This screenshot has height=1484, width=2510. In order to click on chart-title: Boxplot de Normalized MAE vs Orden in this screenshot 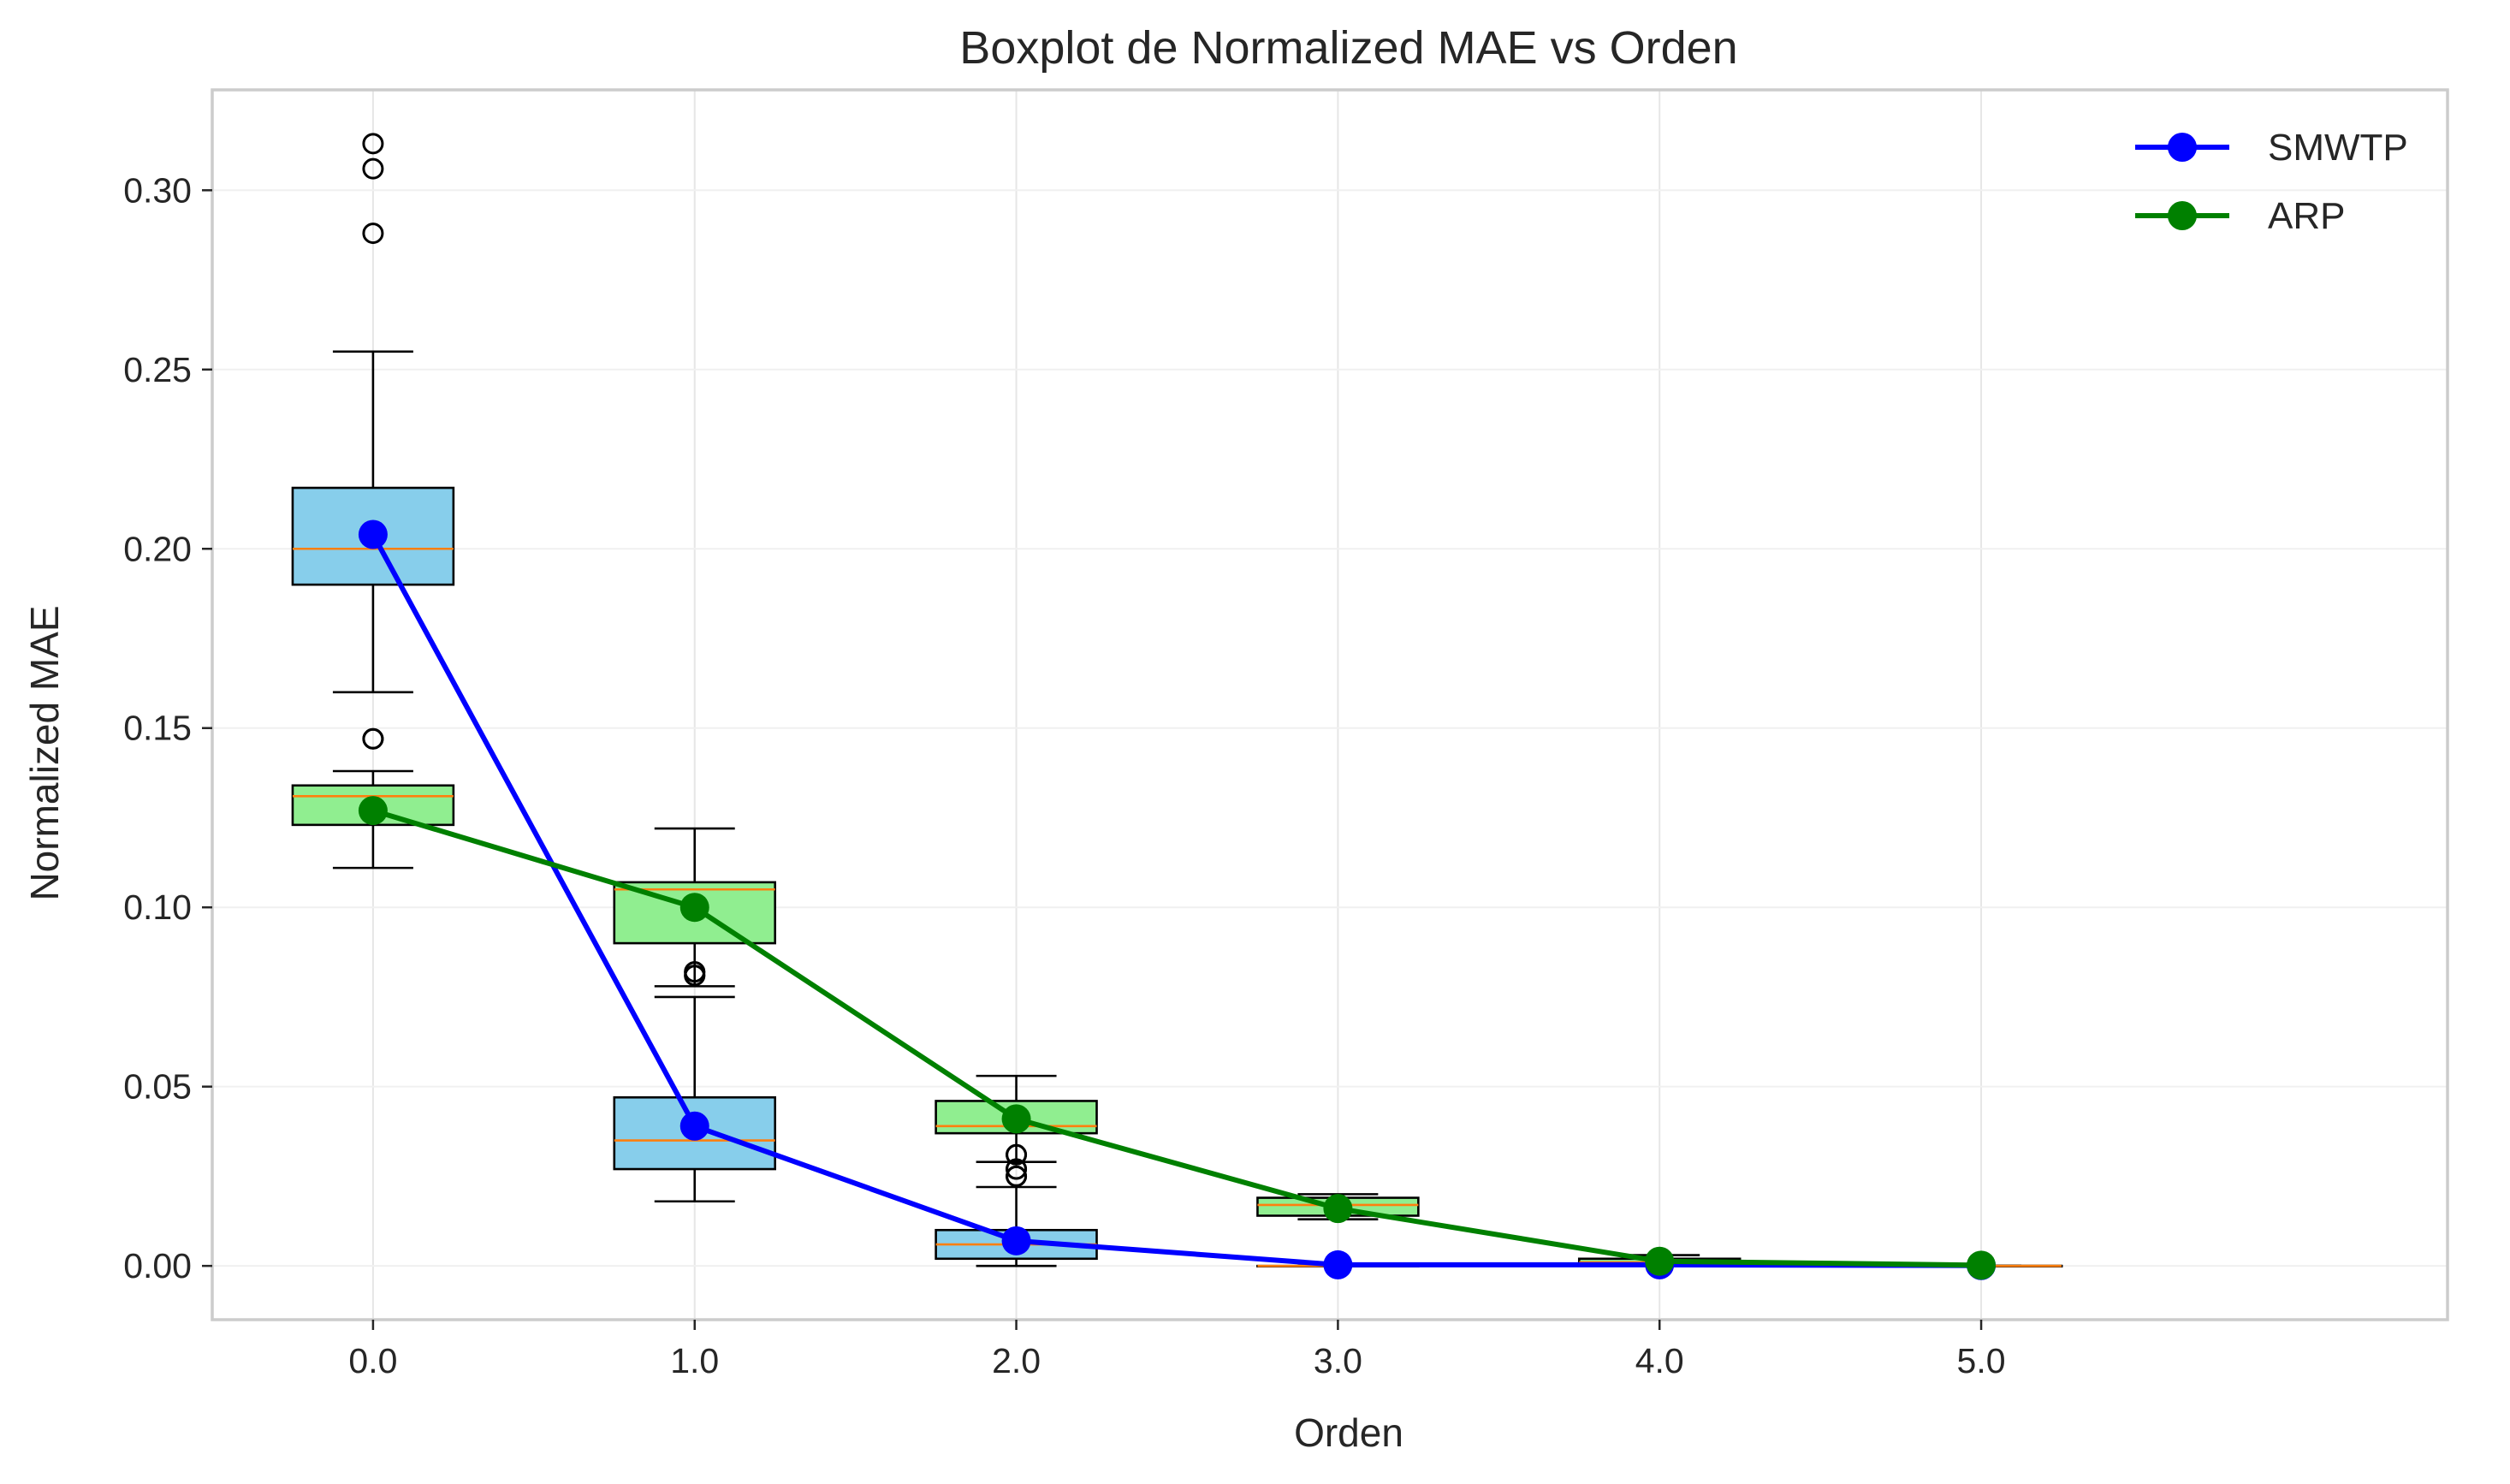, I will do `click(1348, 48)`.